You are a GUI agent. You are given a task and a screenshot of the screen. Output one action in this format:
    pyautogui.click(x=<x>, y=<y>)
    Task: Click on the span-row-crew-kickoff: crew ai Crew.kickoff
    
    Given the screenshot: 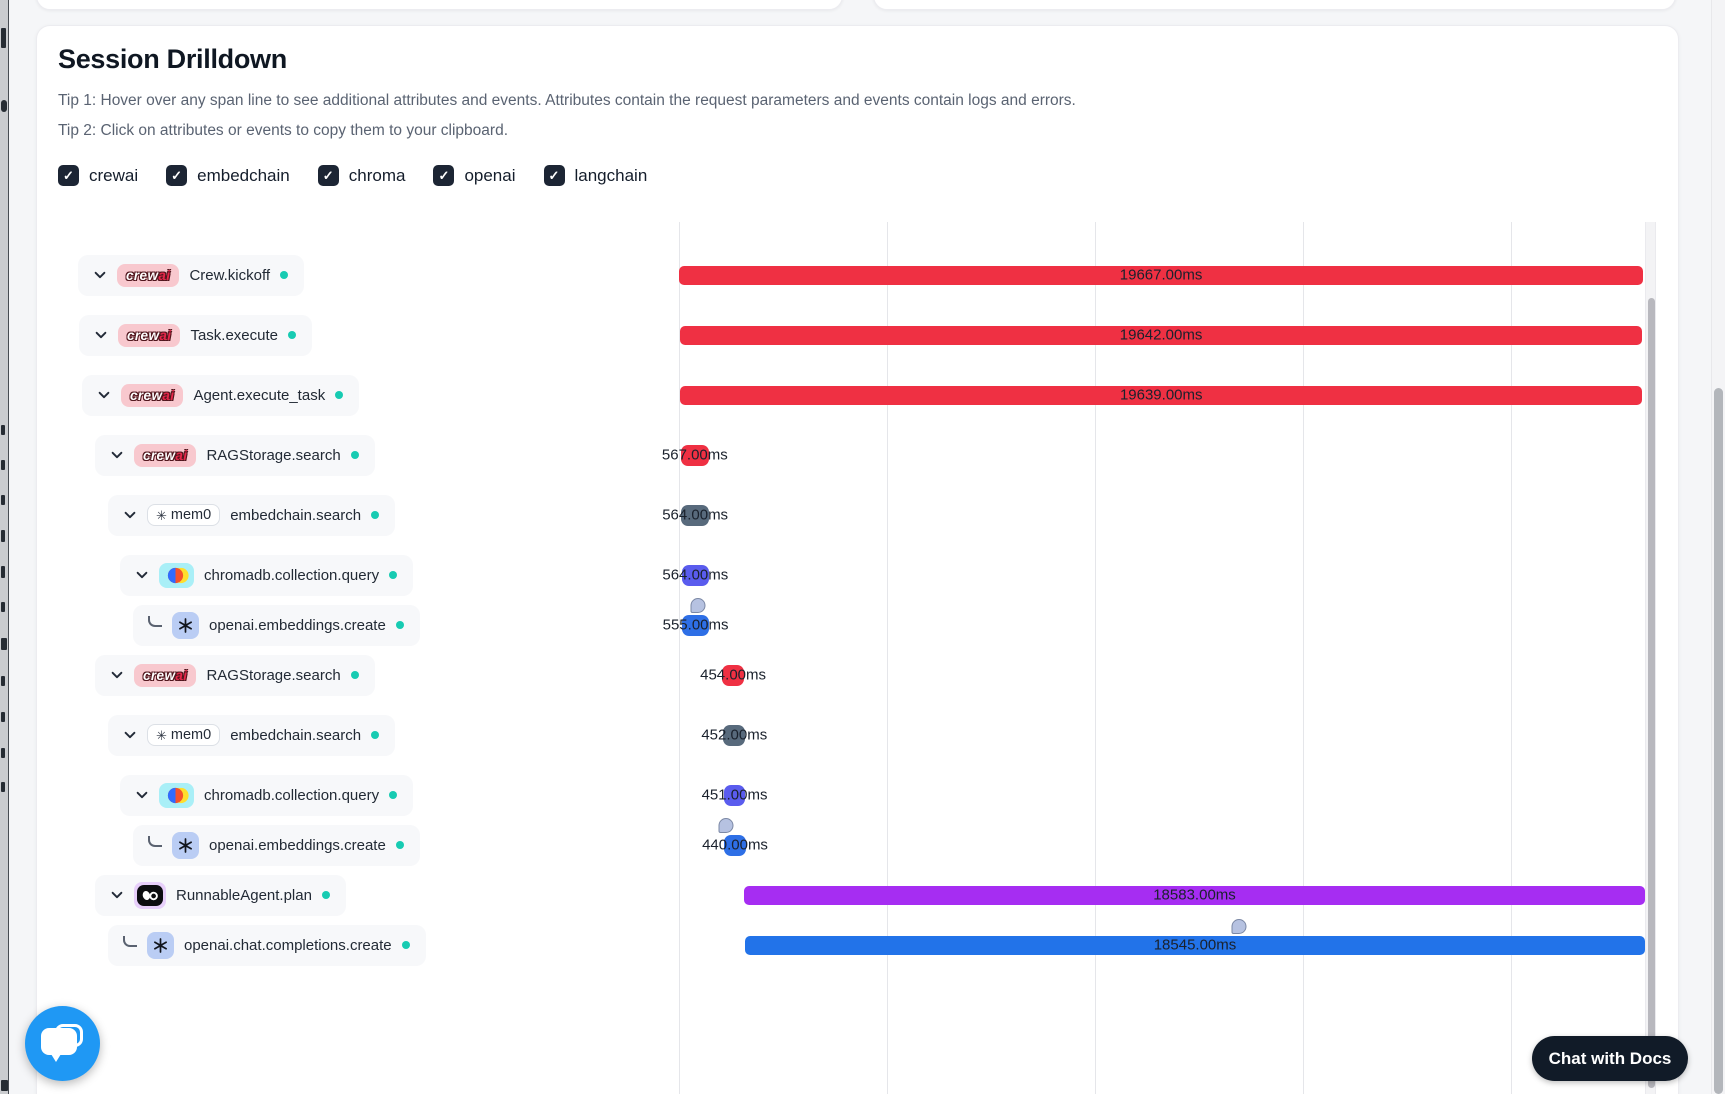 What is the action you would take?
    pyautogui.click(x=191, y=275)
    